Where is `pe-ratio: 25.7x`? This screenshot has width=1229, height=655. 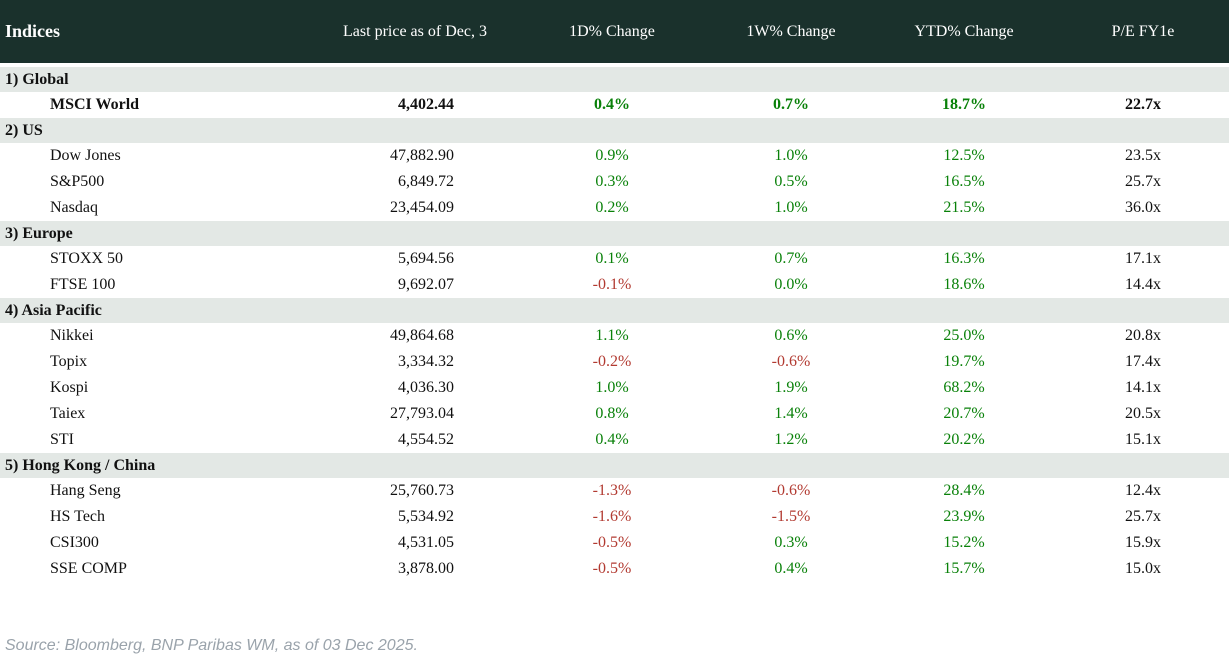 pe-ratio: 25.7x is located at coordinates (1143, 516).